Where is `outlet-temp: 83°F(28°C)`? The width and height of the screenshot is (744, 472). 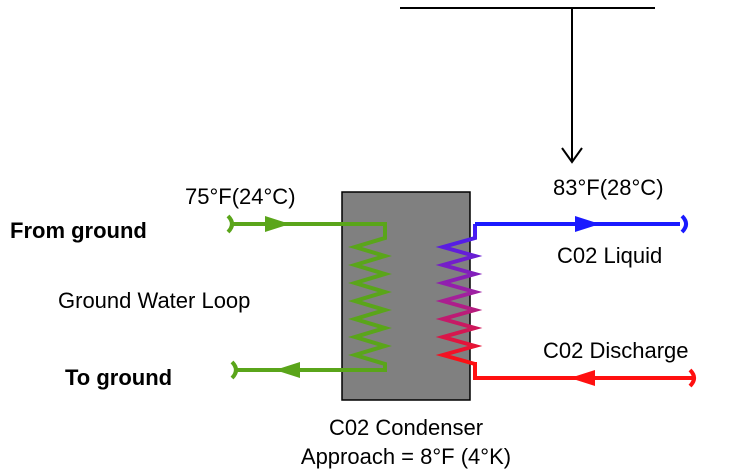
outlet-temp: 83°F(28°C) is located at coordinates (608, 187).